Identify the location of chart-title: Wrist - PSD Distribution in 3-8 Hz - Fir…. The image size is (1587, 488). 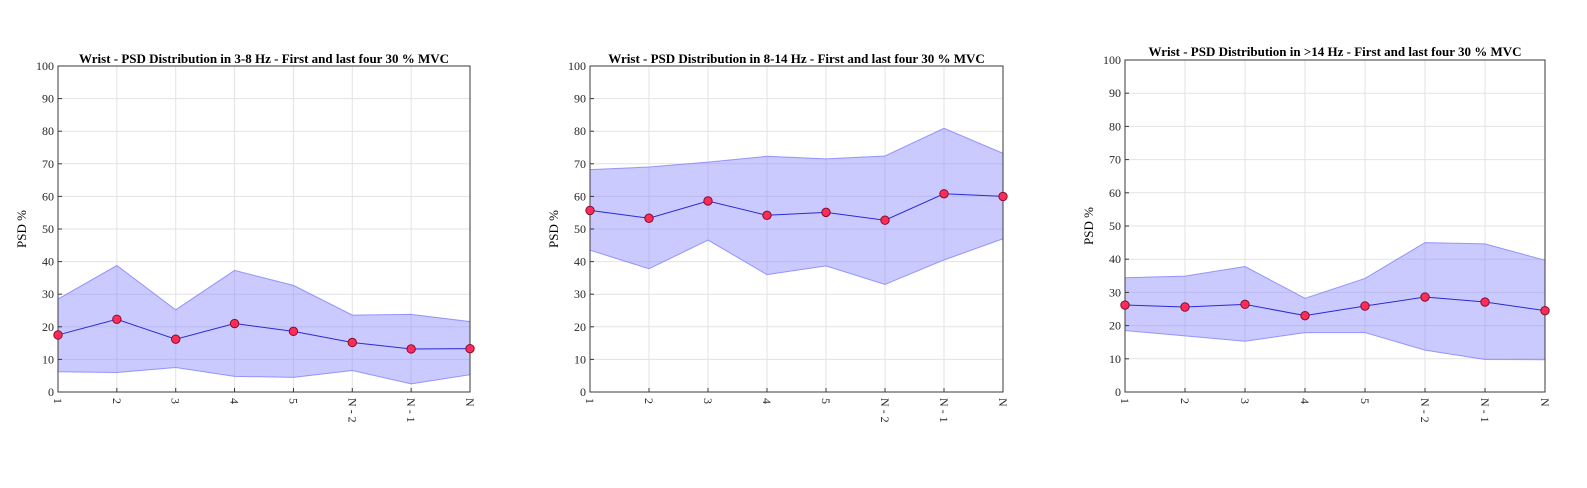
(264, 58).